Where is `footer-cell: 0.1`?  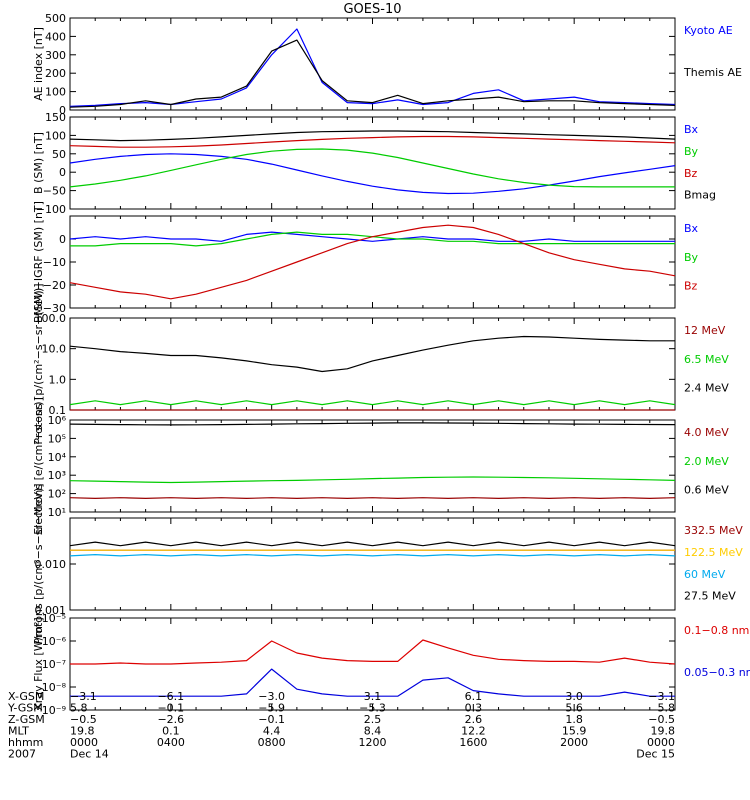
footer-cell: 0.1 is located at coordinates (171, 731).